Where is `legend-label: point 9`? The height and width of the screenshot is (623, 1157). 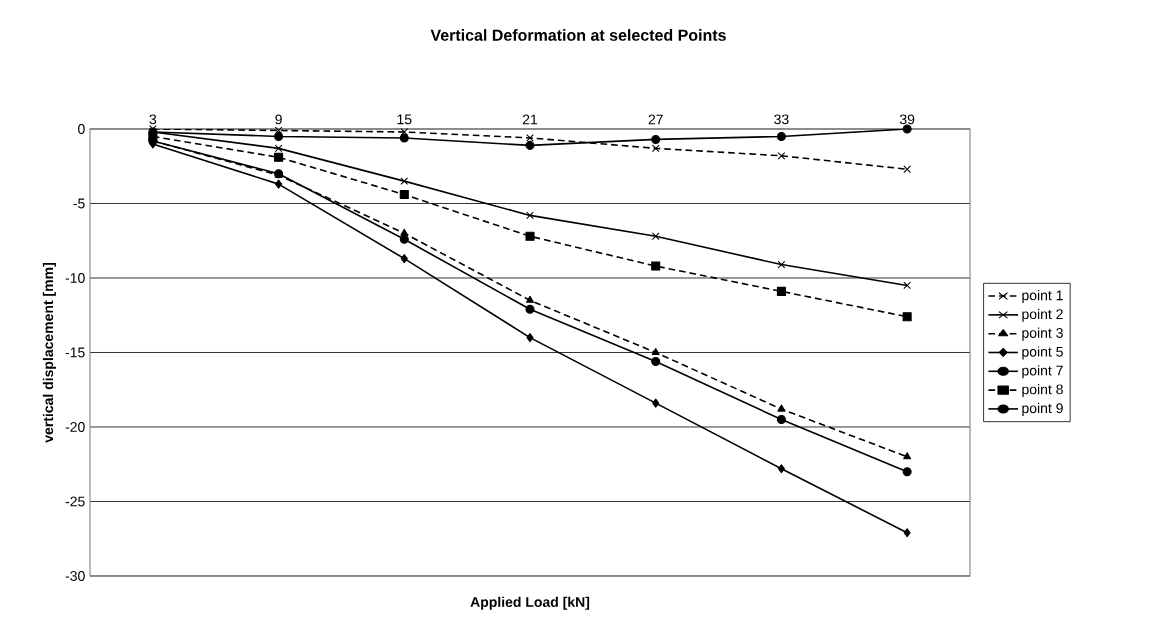
legend-label: point 9 is located at coordinates (1042, 409).